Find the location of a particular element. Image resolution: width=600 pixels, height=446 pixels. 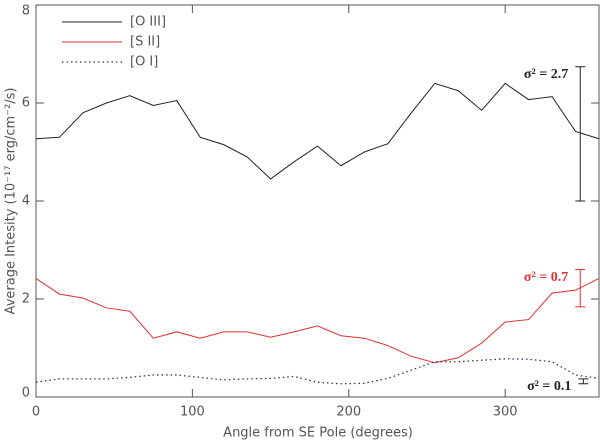

y-tick-label: 0 is located at coordinates (26, 393).